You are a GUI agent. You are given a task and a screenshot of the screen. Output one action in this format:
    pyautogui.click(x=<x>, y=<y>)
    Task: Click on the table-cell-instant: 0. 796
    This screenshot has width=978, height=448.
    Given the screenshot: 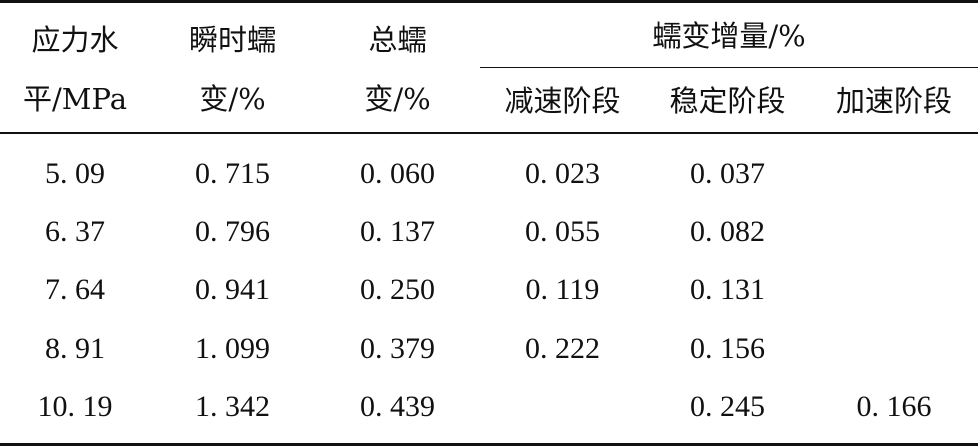 What is the action you would take?
    pyautogui.click(x=232, y=231)
    